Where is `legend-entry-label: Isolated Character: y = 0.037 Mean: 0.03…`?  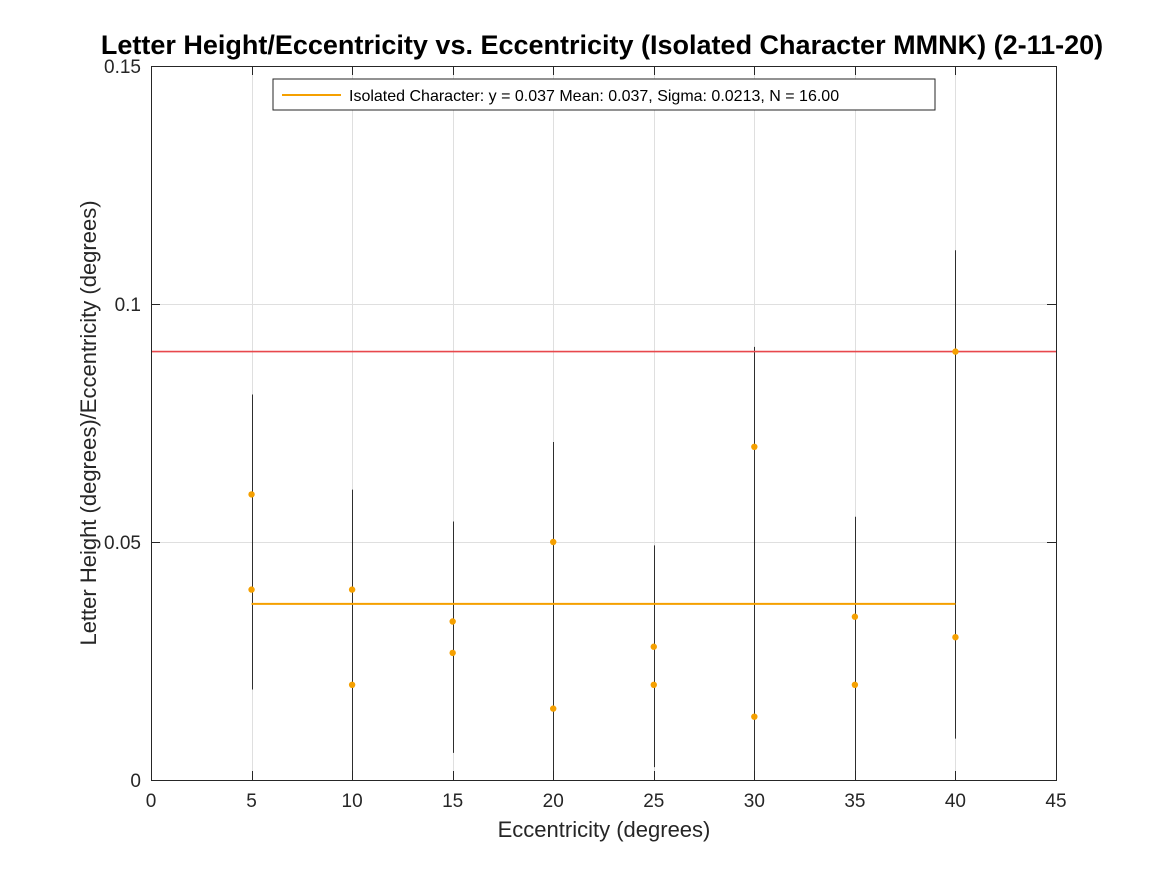
legend-entry-label: Isolated Character: y = 0.037 Mean: 0.03… is located at coordinates (594, 96).